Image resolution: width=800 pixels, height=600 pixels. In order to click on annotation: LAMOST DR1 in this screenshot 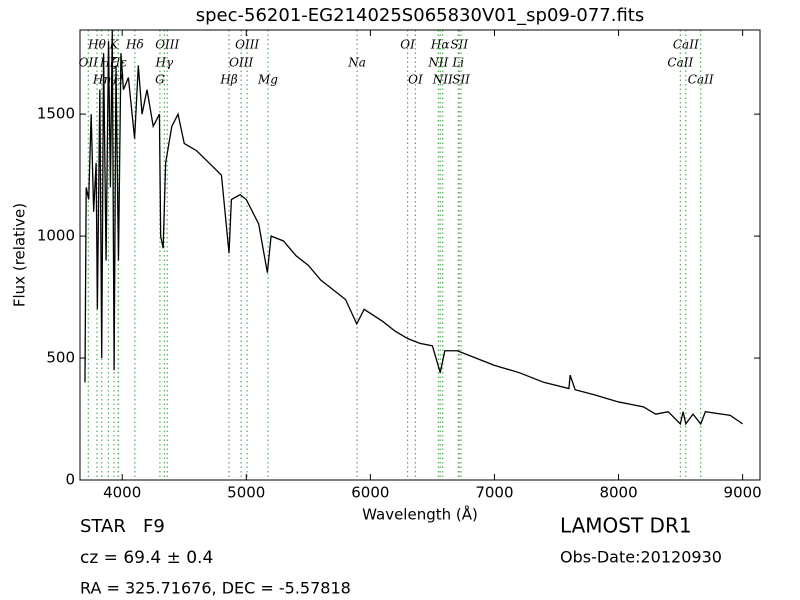, I will do `click(626, 526)`.